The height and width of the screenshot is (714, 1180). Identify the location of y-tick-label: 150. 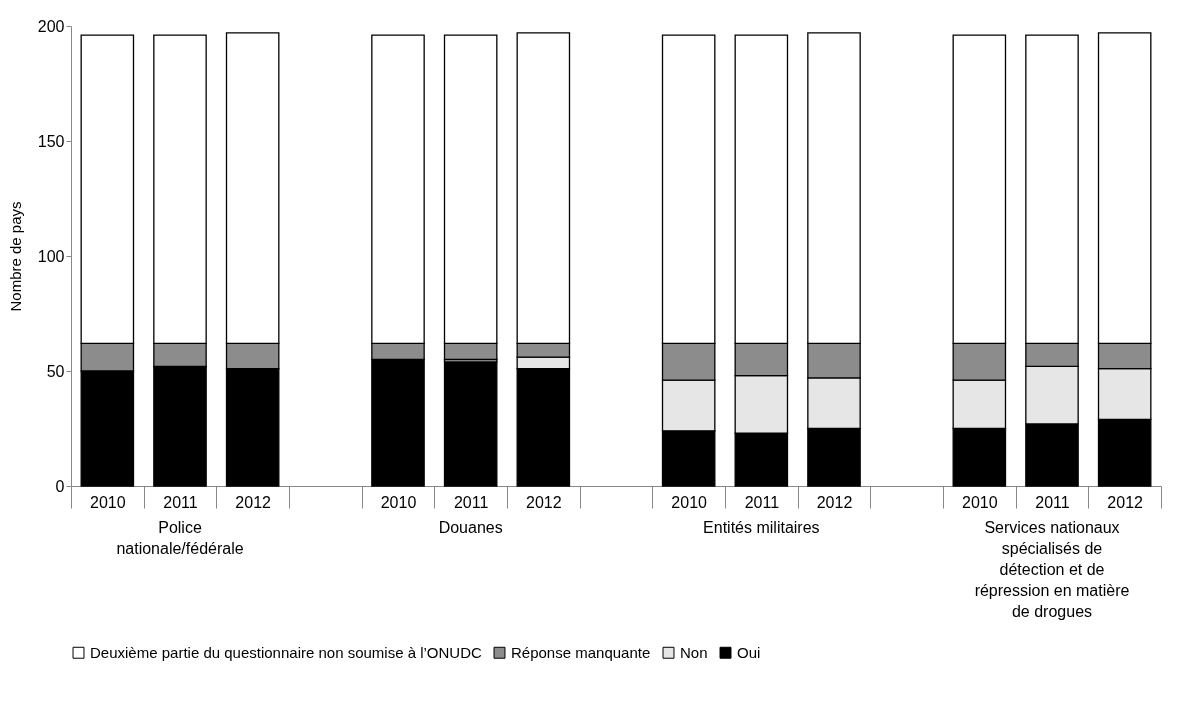
(51, 141).